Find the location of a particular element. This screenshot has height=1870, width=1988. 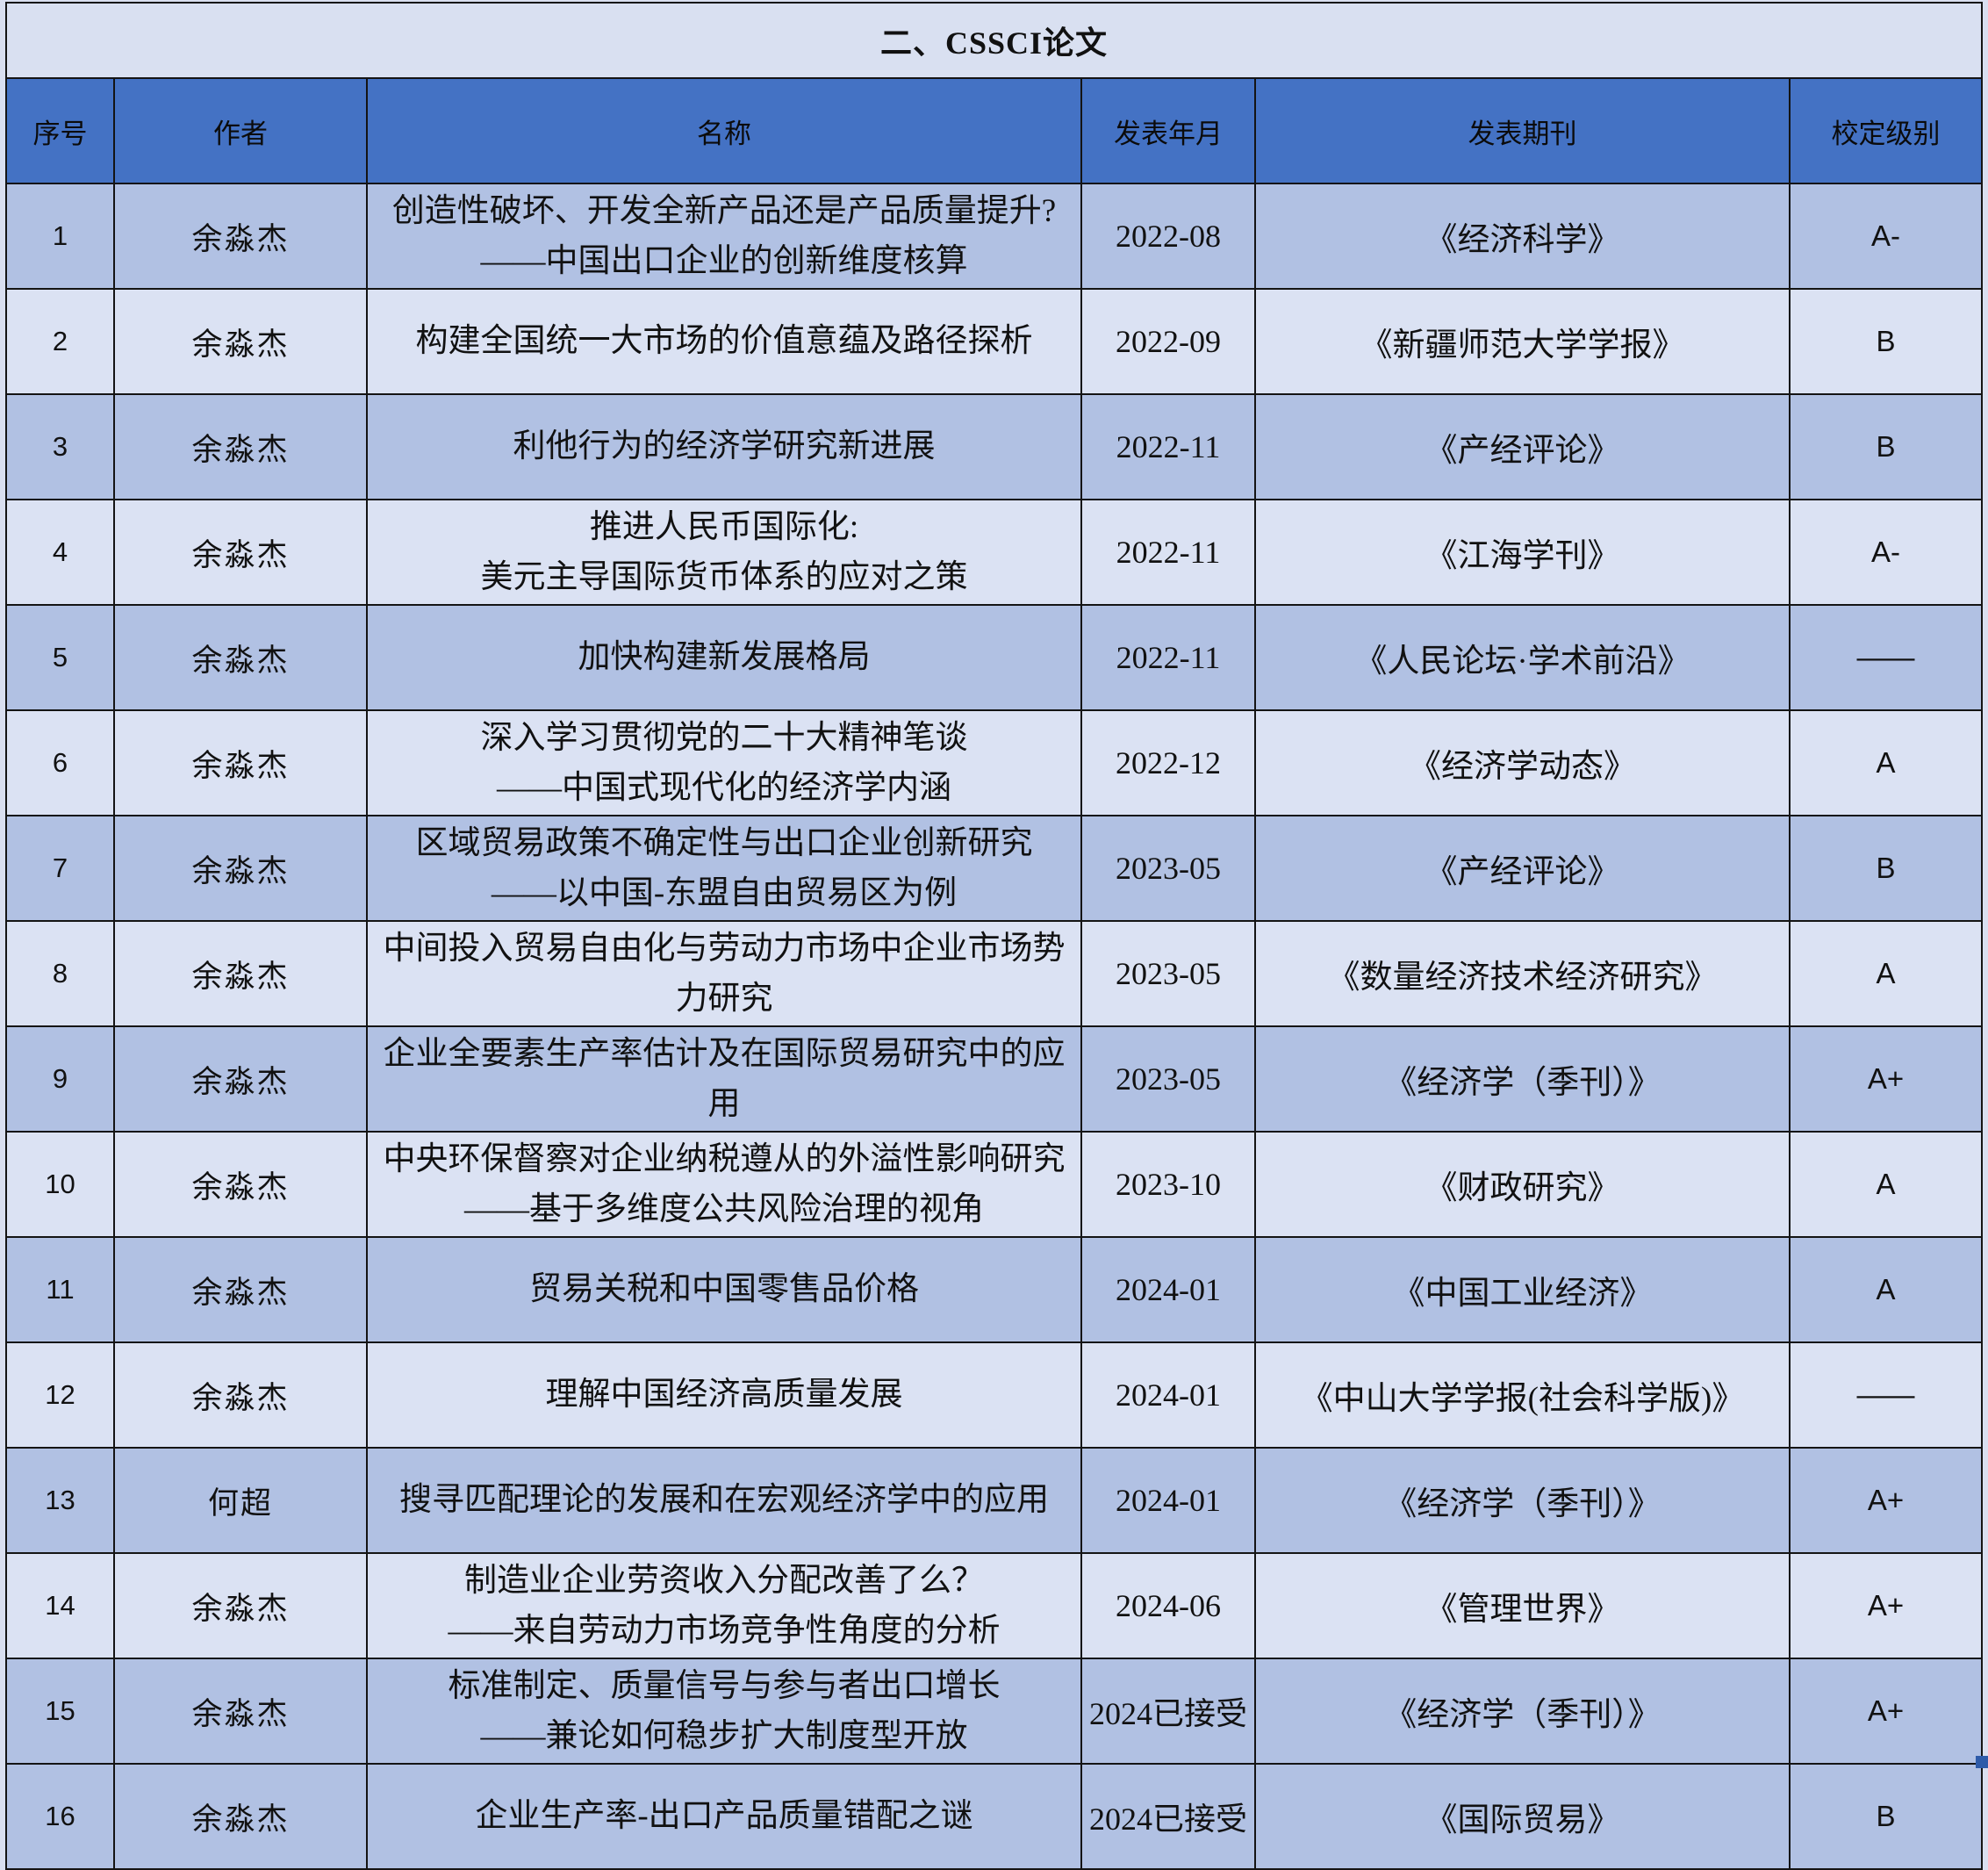

journal-cell: 《经济科学》 is located at coordinates (1522, 236).